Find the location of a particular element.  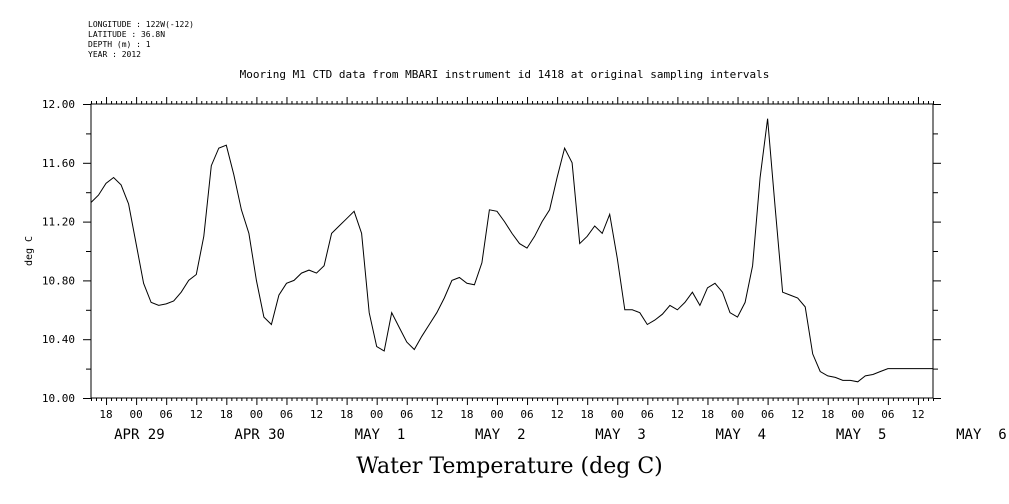

x-day-label: MAY 2 is located at coordinates (500, 435).